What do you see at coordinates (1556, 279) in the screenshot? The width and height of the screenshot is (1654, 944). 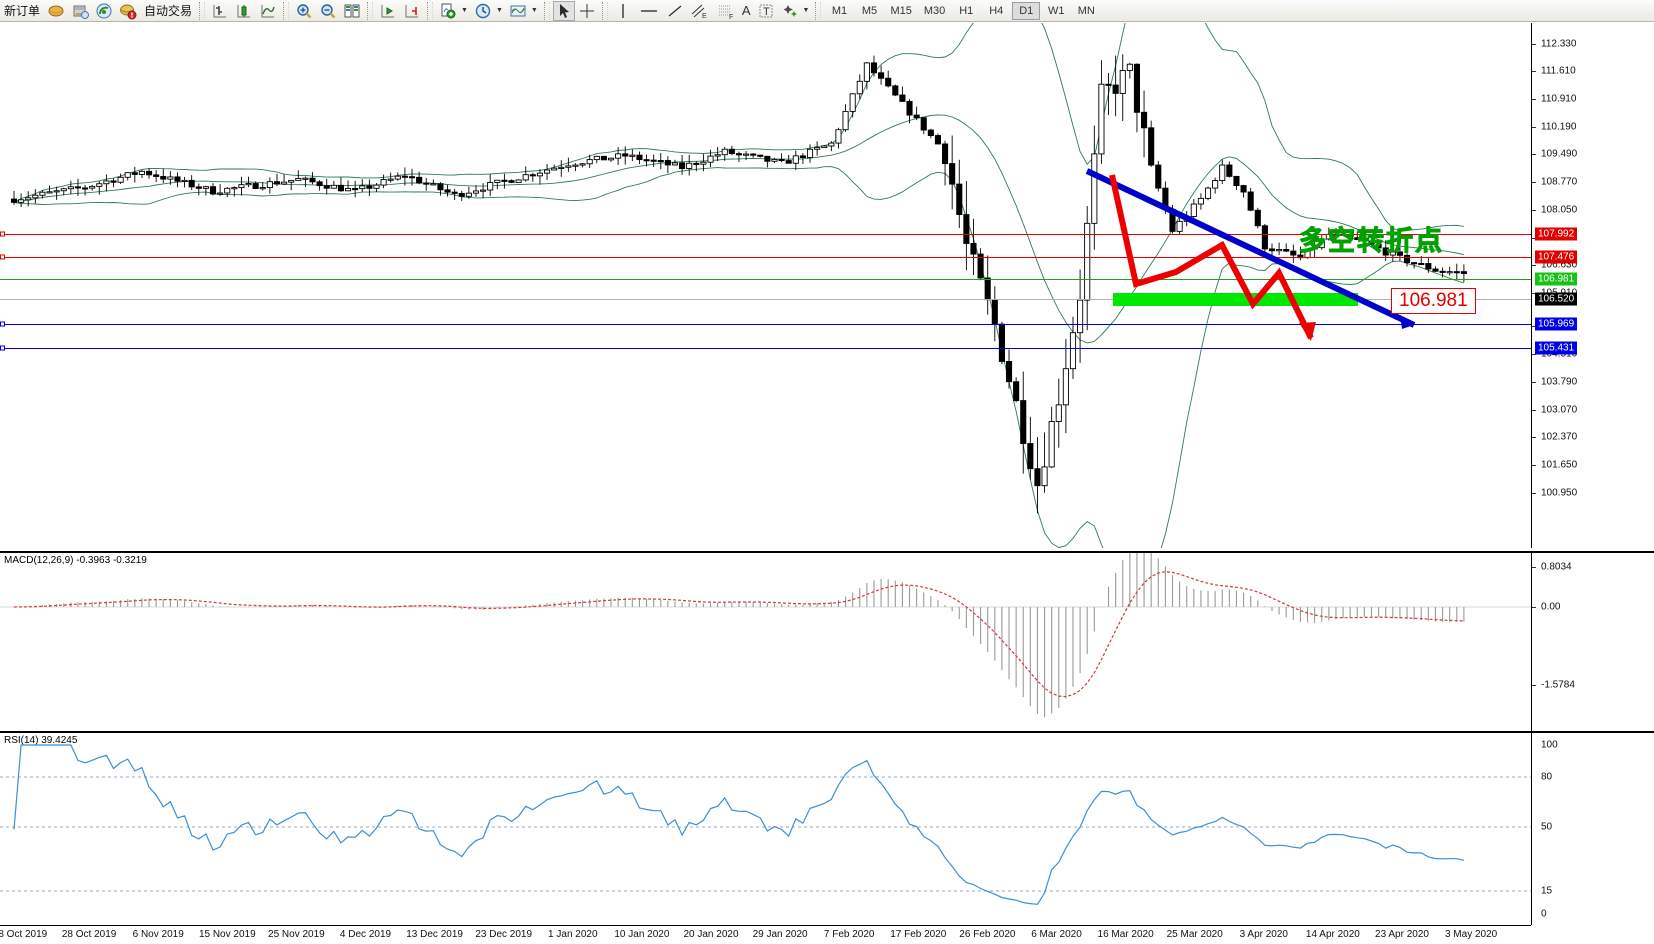 I see `price-tag-106-981: 106.981` at bounding box center [1556, 279].